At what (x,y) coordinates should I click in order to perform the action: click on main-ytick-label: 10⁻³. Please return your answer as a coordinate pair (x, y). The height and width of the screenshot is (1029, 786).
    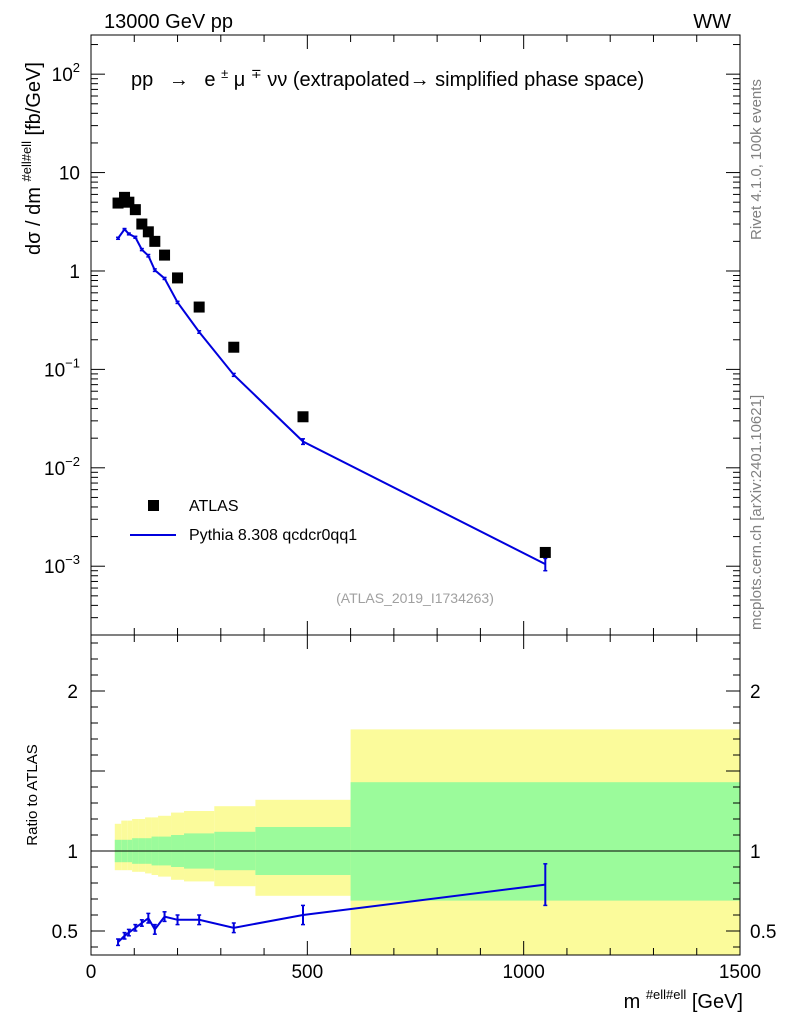
    Looking at the image, I should click on (62, 565).